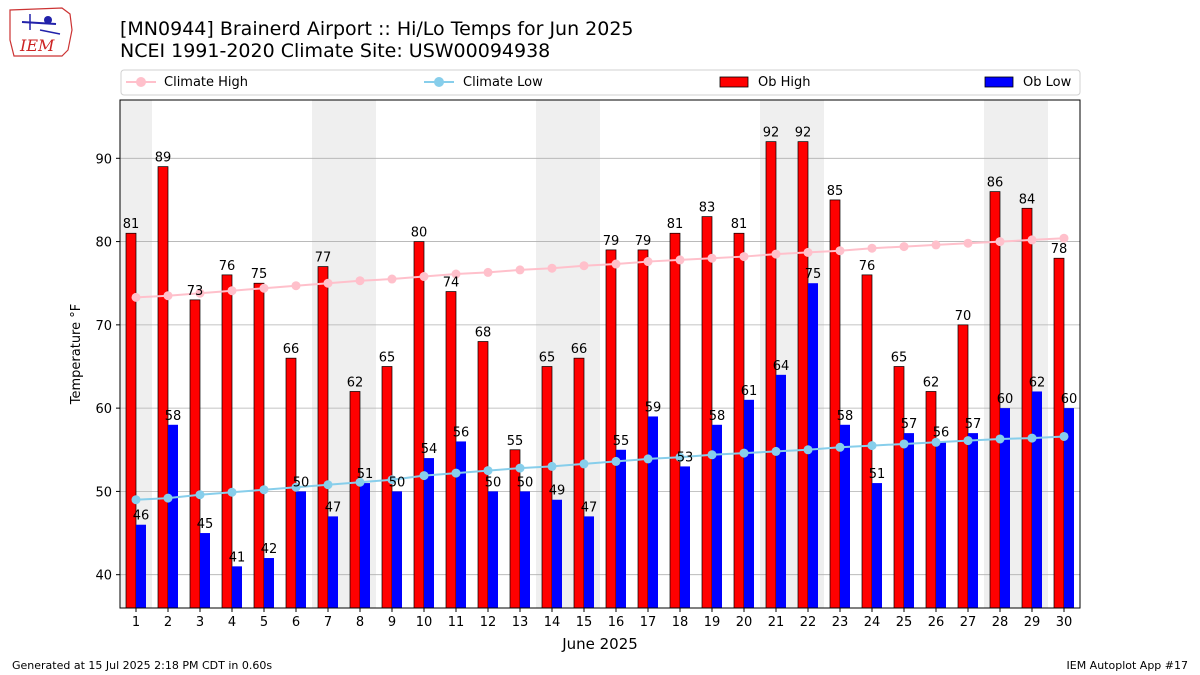 Image resolution: width=1200 pixels, height=675 pixels. Describe the element at coordinates (103, 243) in the screenshot. I see `y-tick-label-80: 80` at that location.